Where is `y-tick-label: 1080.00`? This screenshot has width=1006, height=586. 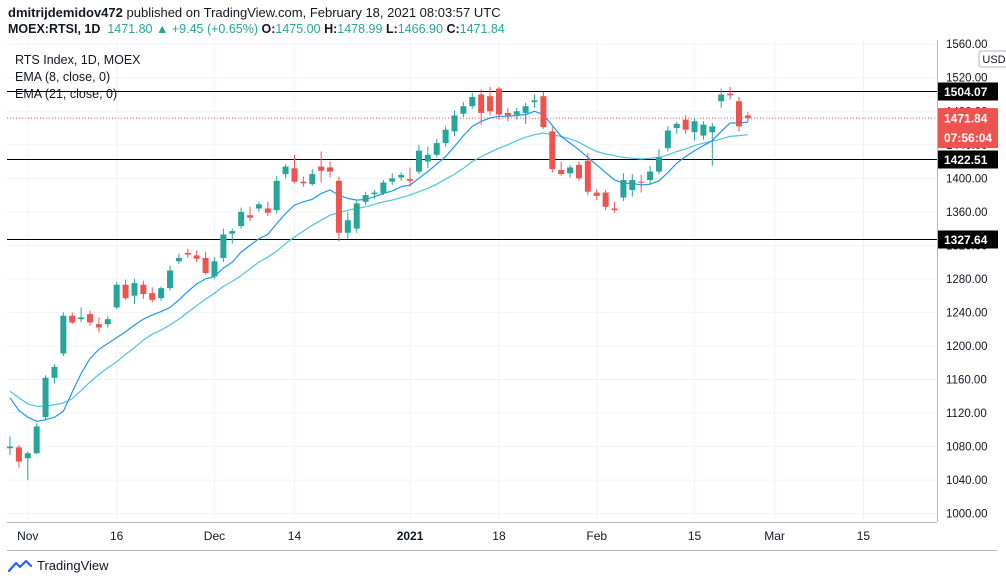
y-tick-label: 1080.00 is located at coordinates (967, 448).